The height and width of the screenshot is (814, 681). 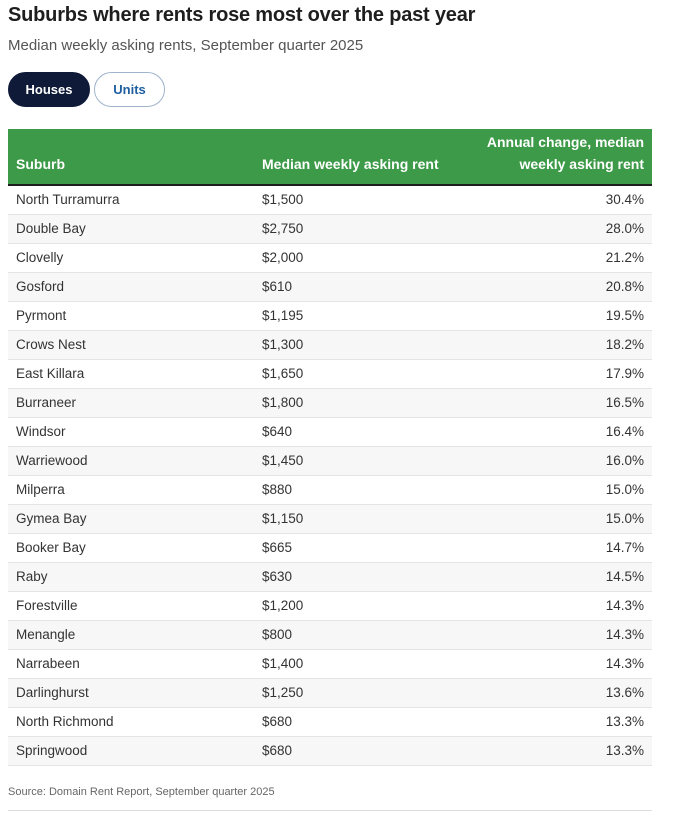 I want to click on table-row: East Killara $1,650 17.9%, so click(x=330, y=374).